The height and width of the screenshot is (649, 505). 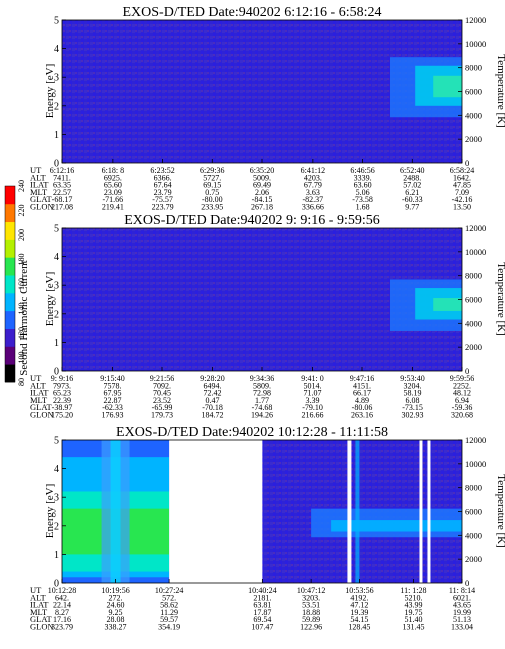 What do you see at coordinates (462, 378) in the screenshot?
I see `orbit-table-cell: 9:59:56` at bounding box center [462, 378].